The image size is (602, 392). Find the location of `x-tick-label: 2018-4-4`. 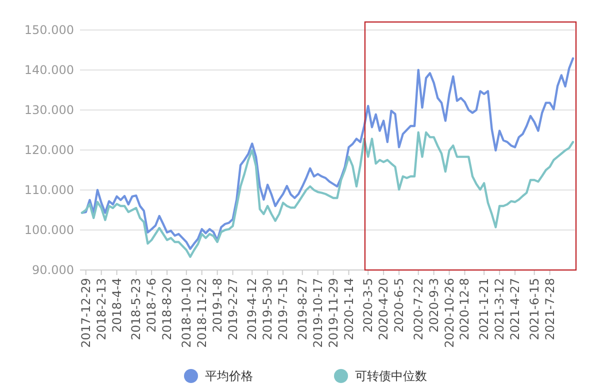

x-tick-label: 2018-4-4 is located at coordinates (117, 305).